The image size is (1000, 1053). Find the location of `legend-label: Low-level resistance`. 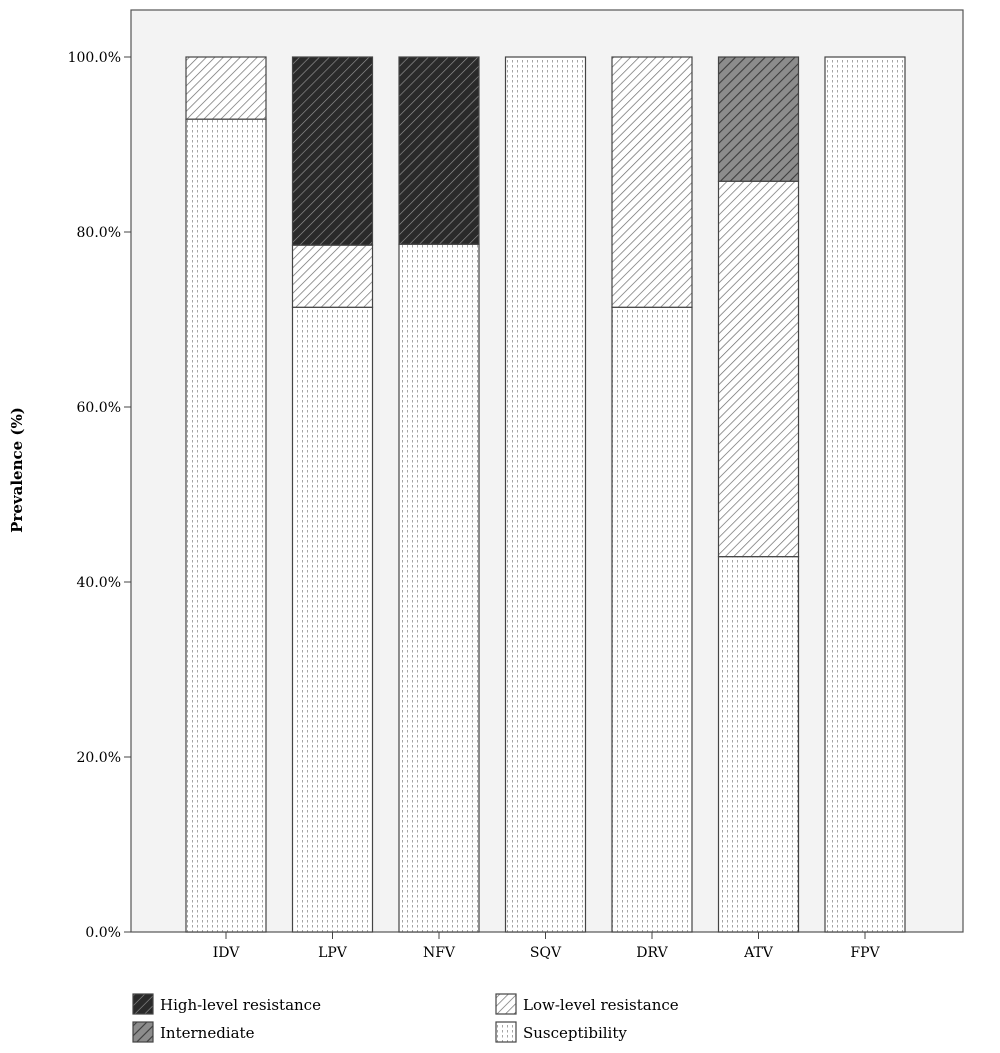

legend-label: Low-level resistance is located at coordinates (601, 1005).